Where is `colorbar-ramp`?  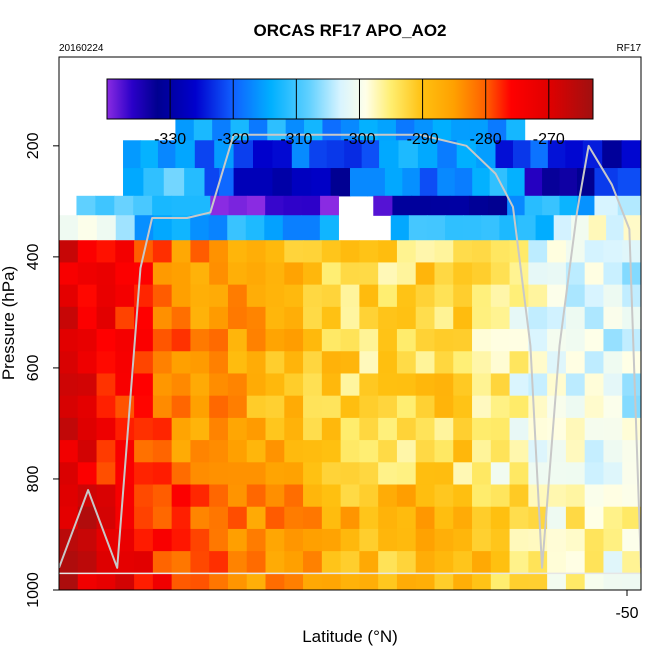
colorbar-ramp is located at coordinates (350, 99).